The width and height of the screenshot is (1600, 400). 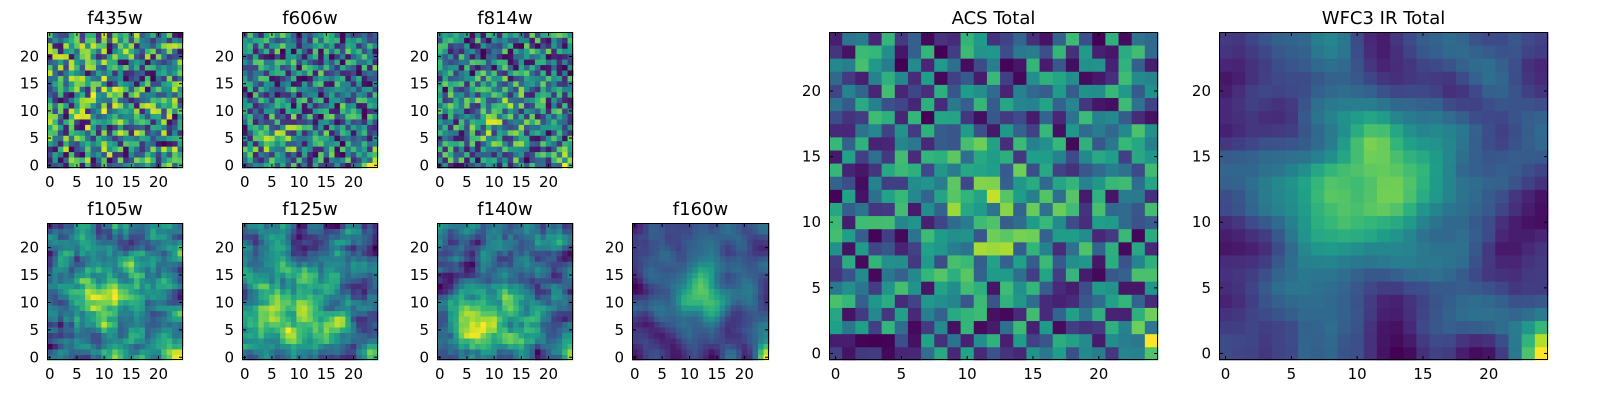 I want to click on y-tick-label: 5, so click(x=34, y=330).